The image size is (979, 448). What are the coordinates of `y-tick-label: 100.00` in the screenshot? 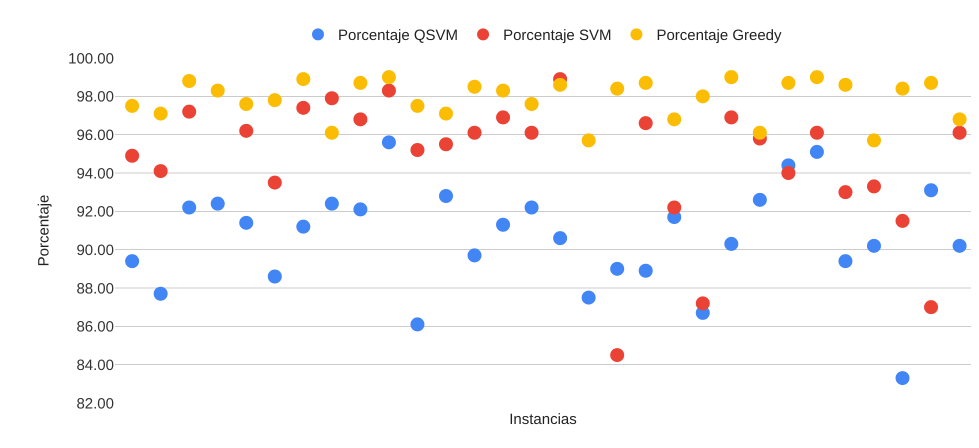 It's located at (91, 59).